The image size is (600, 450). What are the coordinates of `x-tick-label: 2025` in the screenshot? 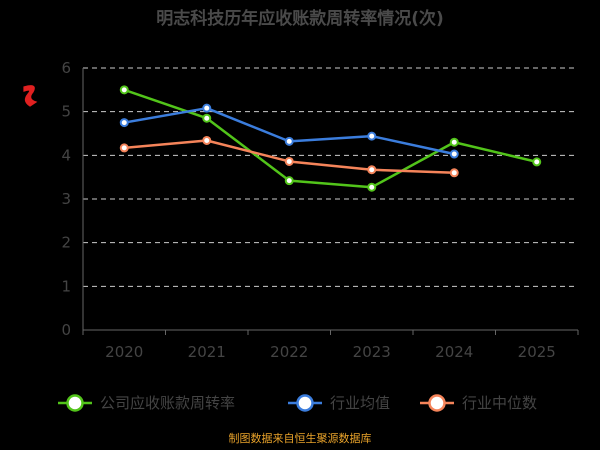 It's located at (537, 352).